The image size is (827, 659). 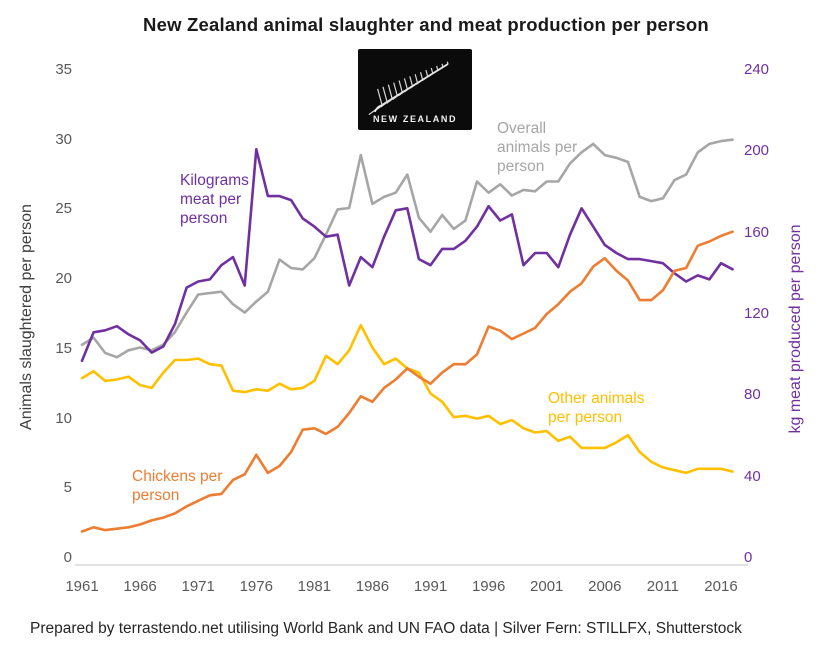 I want to click on chickens-label: Chickens per person, so click(x=177, y=486).